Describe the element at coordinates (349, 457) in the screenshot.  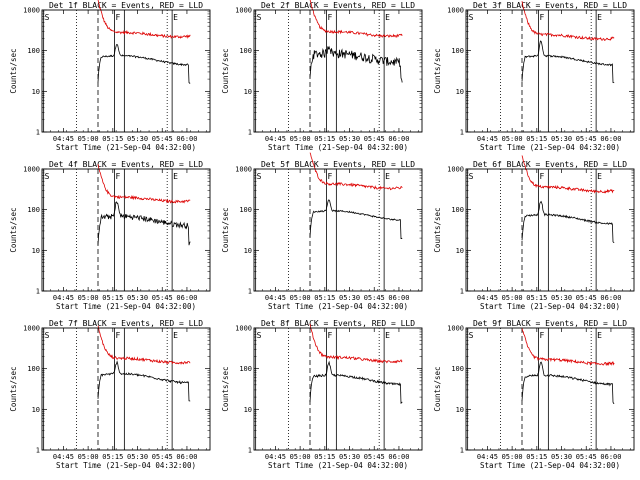
I see `x-tick-label: 05:30` at that location.